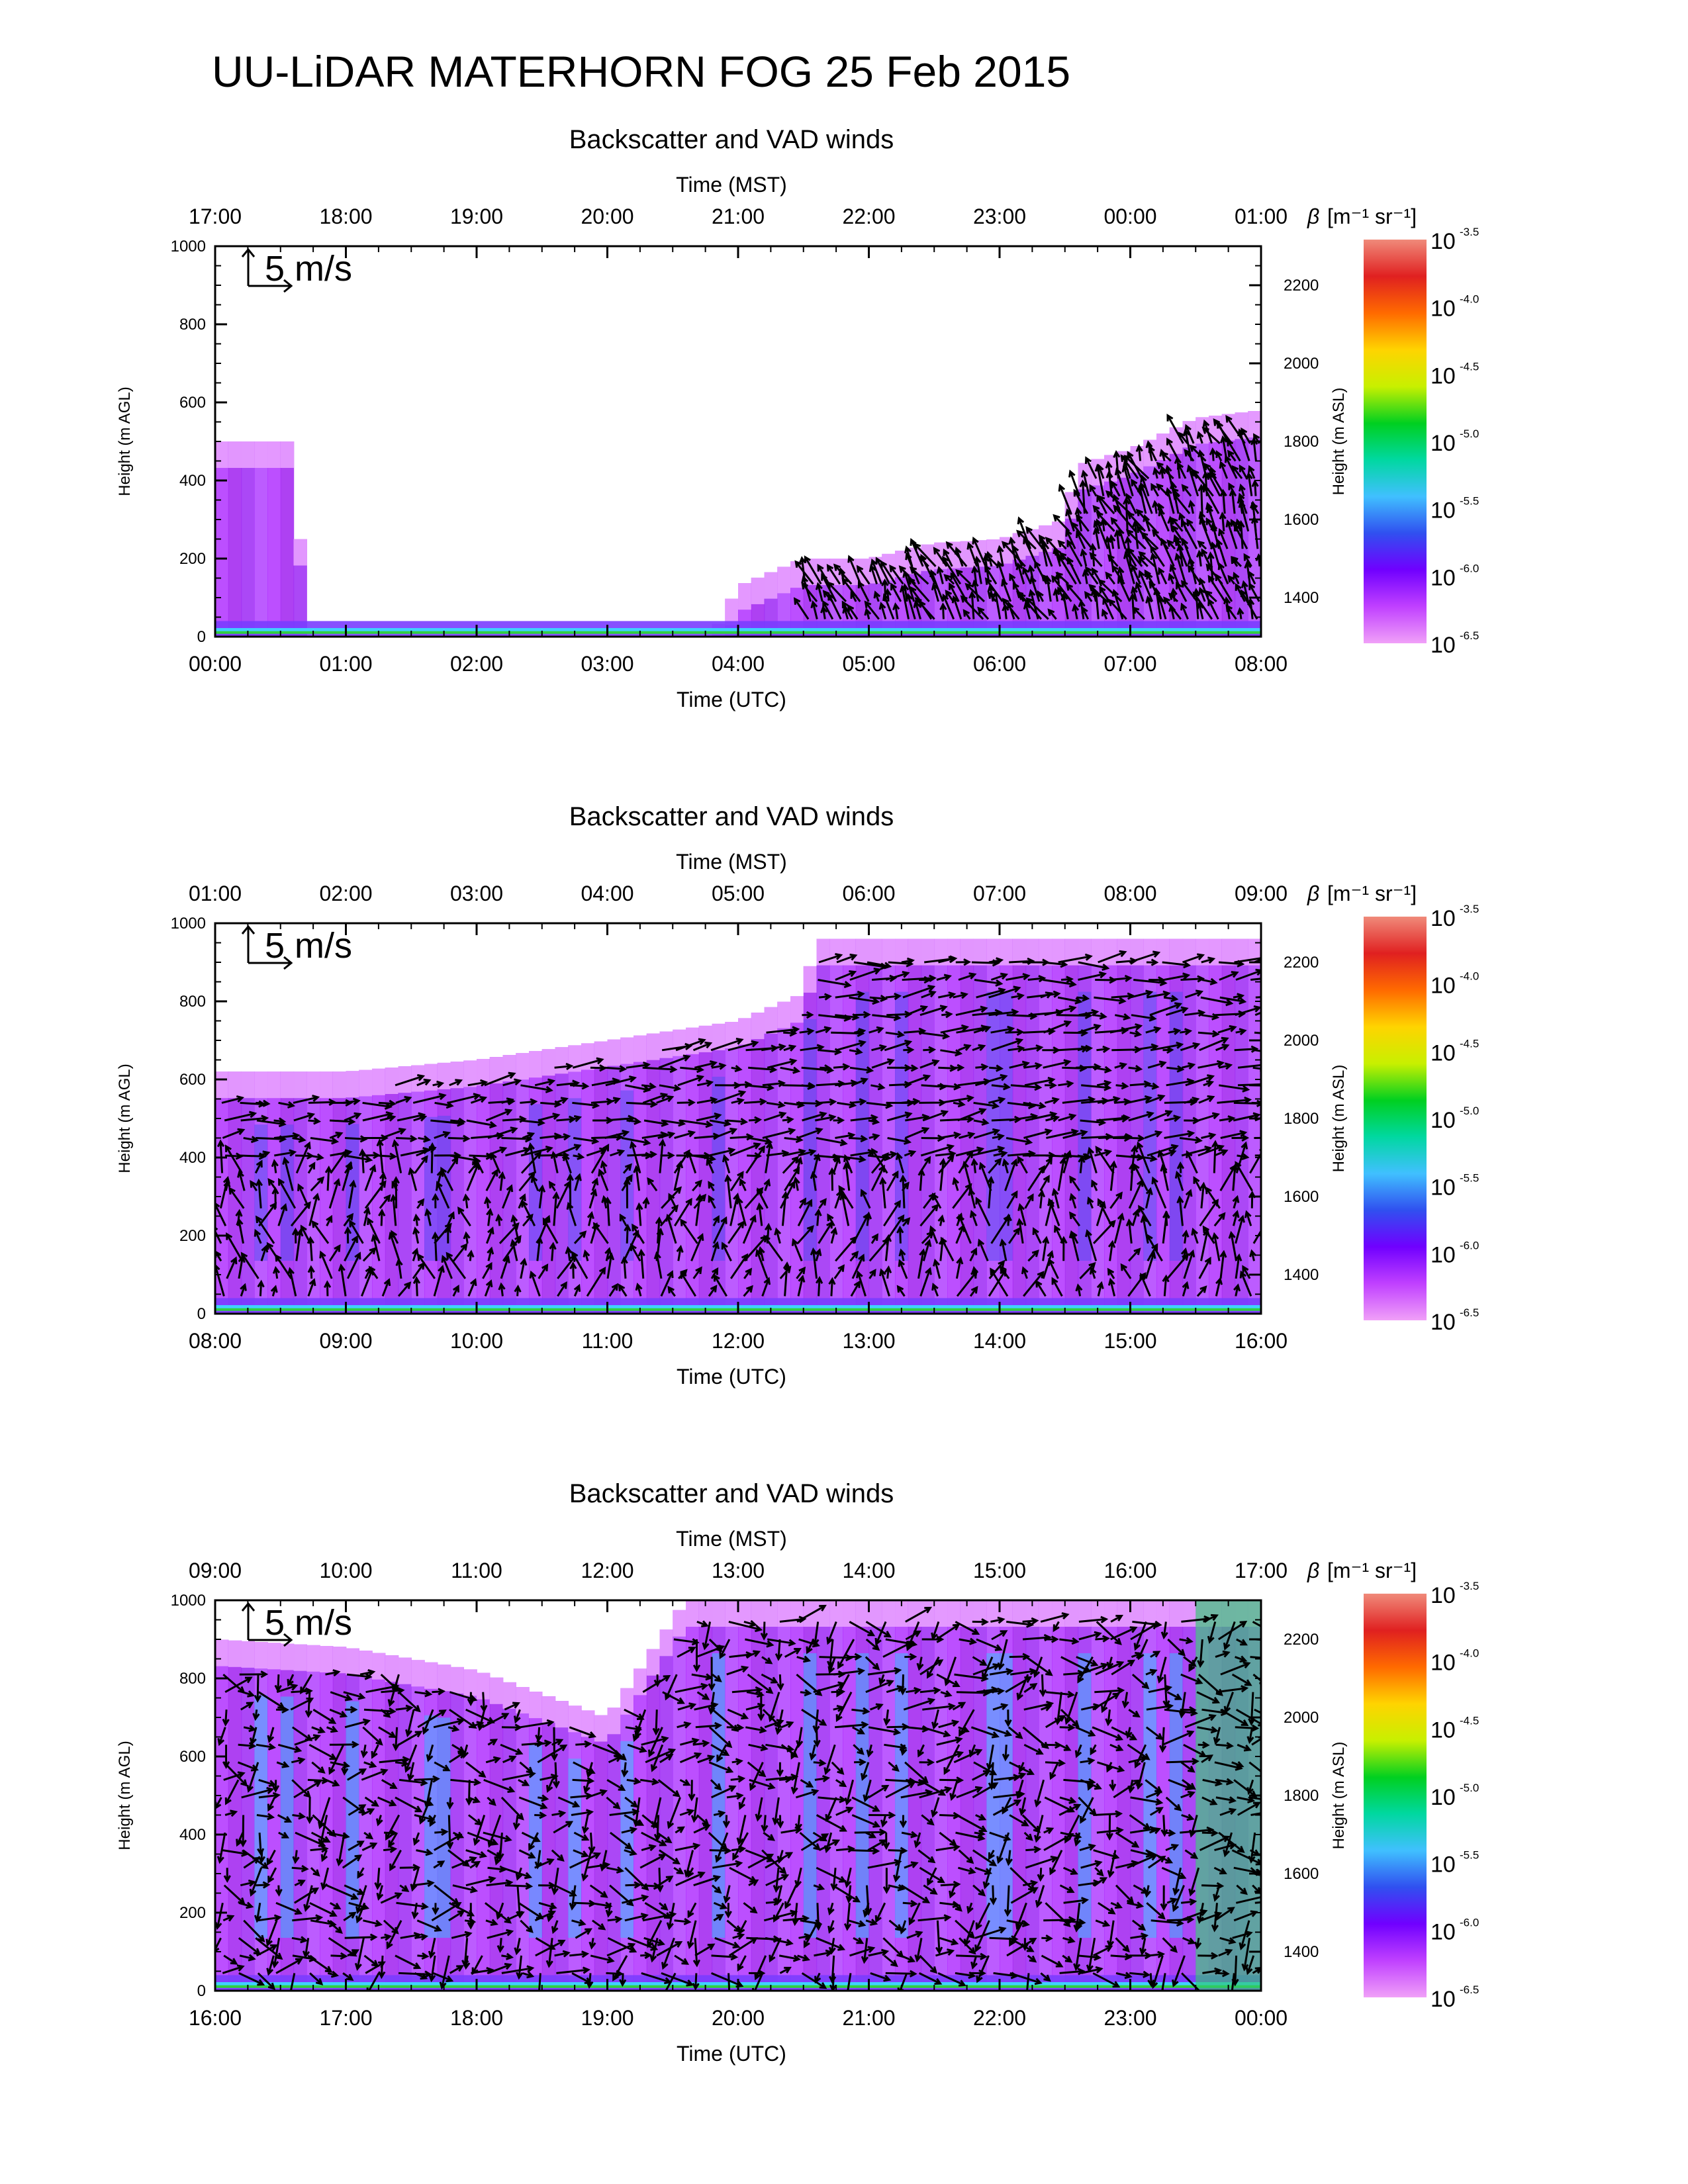  I want to click on x-tick-label: 16:00, so click(1261, 1341).